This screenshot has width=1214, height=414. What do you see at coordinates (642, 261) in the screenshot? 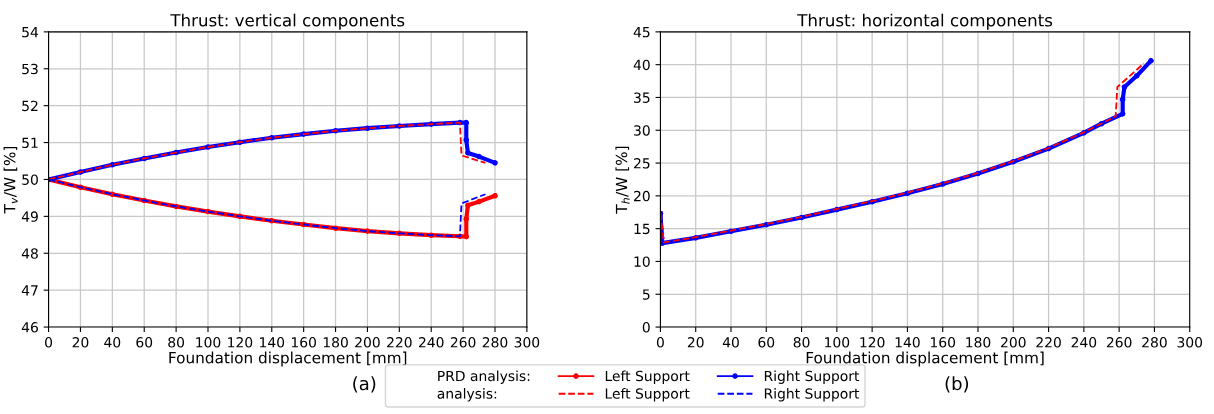
I see `y-tick-label: 10` at bounding box center [642, 261].